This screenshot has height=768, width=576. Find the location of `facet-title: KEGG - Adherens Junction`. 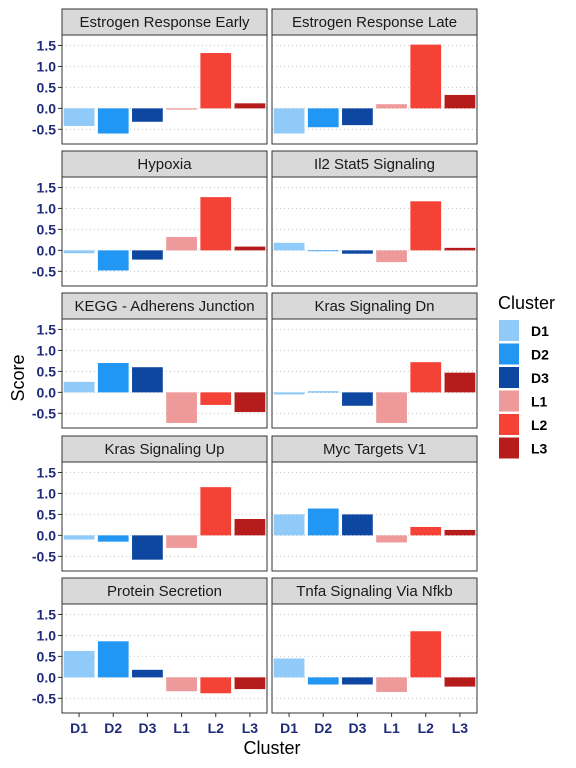

facet-title: KEGG - Adherens Junction is located at coordinates (164, 306).